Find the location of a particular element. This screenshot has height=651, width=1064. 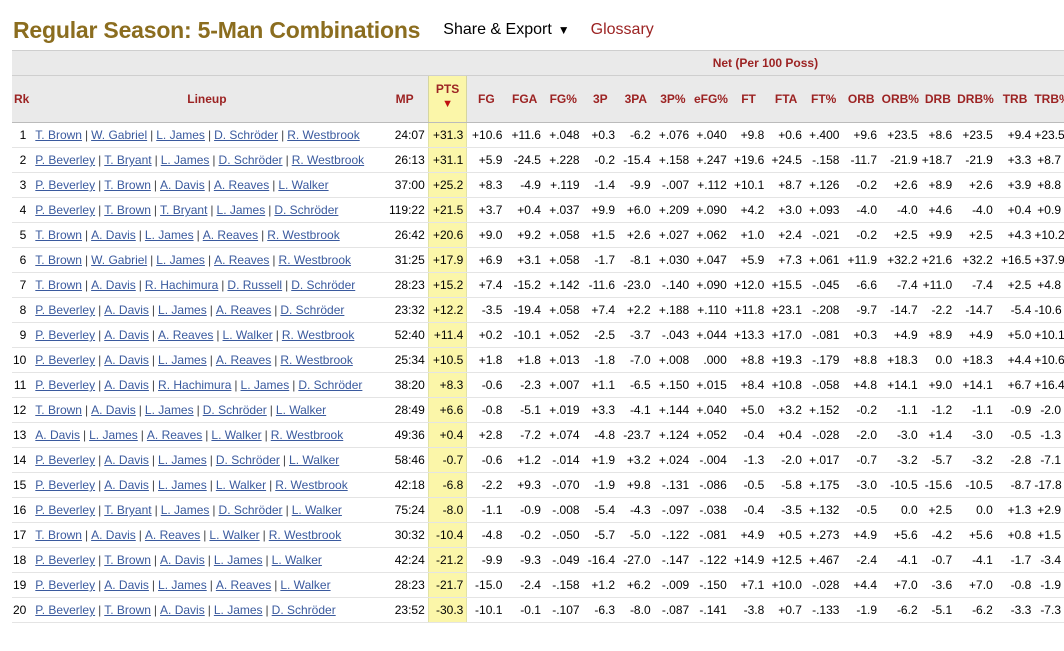

column-header-drb: DRB is located at coordinates (938, 99).